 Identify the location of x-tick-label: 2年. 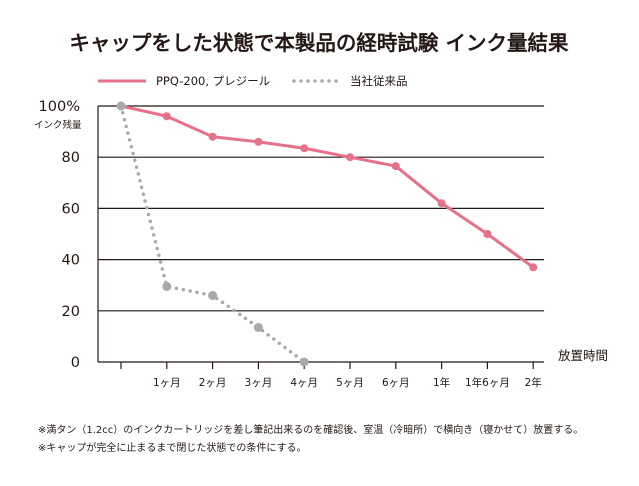
(533, 382).